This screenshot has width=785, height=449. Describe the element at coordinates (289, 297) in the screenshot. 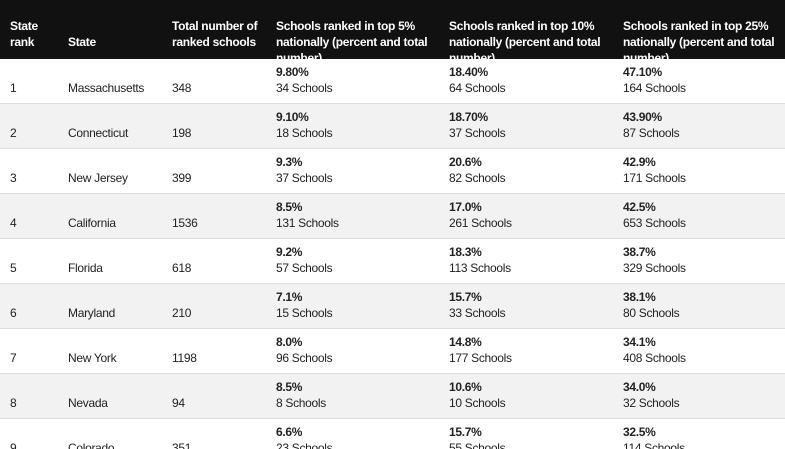

I see `percent-text: 7.1%` at that location.